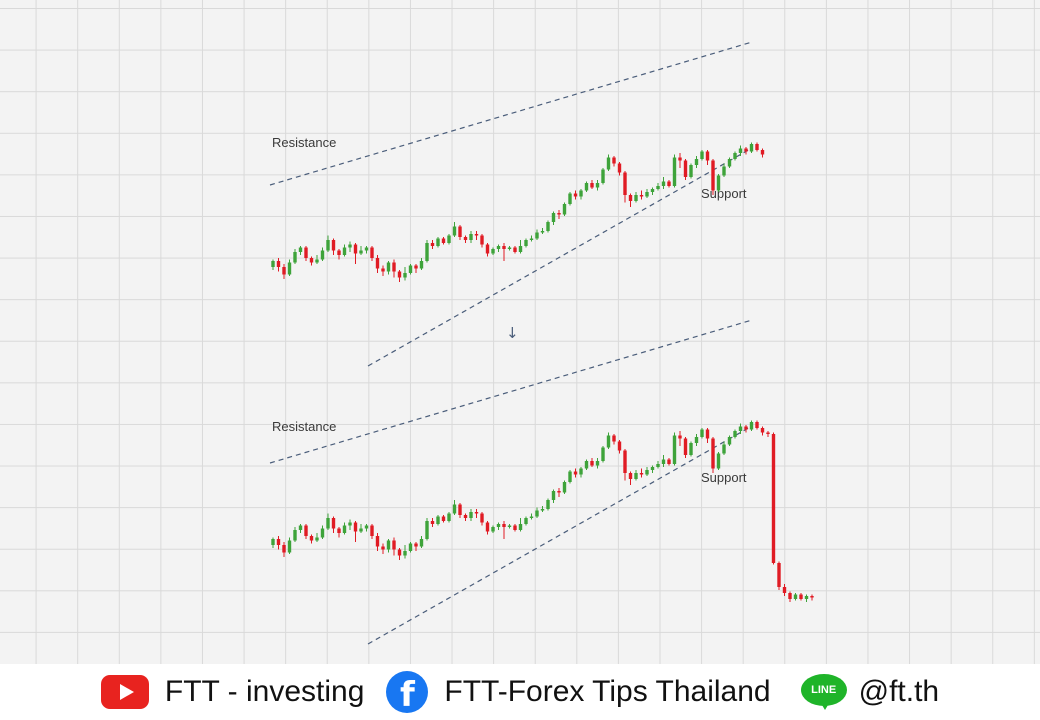 The width and height of the screenshot is (1040, 720). What do you see at coordinates (124, 692) in the screenshot?
I see `youtube-icon` at bounding box center [124, 692].